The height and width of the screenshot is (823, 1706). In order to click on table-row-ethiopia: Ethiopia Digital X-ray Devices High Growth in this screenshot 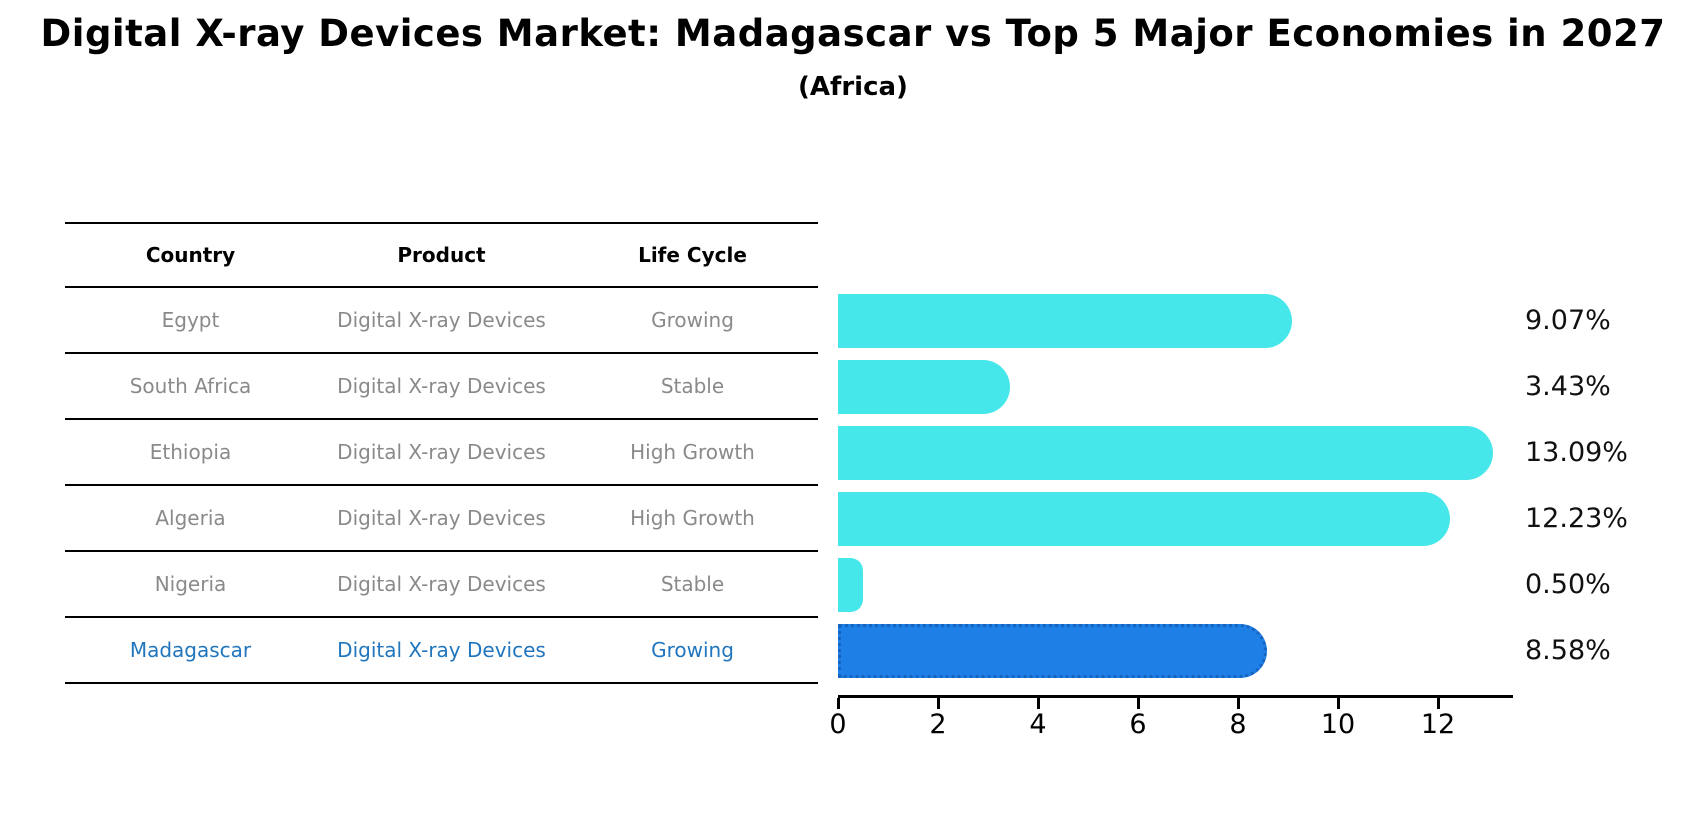, I will do `click(441, 453)`.